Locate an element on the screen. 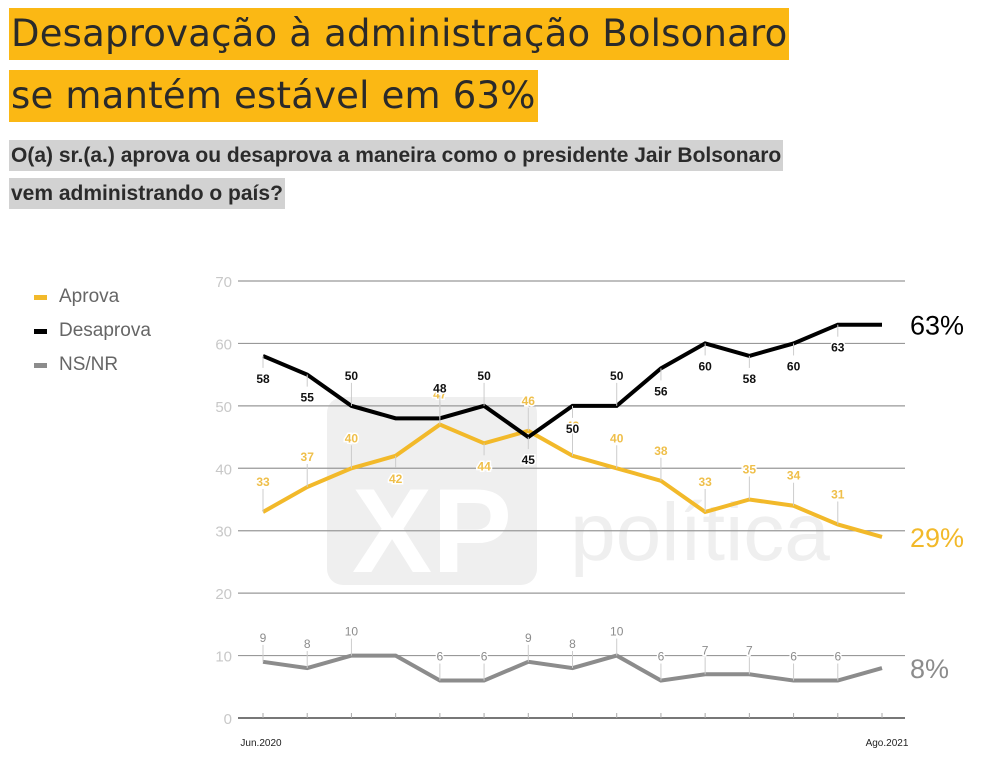  data-label-aprova: 44 is located at coordinates (484, 466).